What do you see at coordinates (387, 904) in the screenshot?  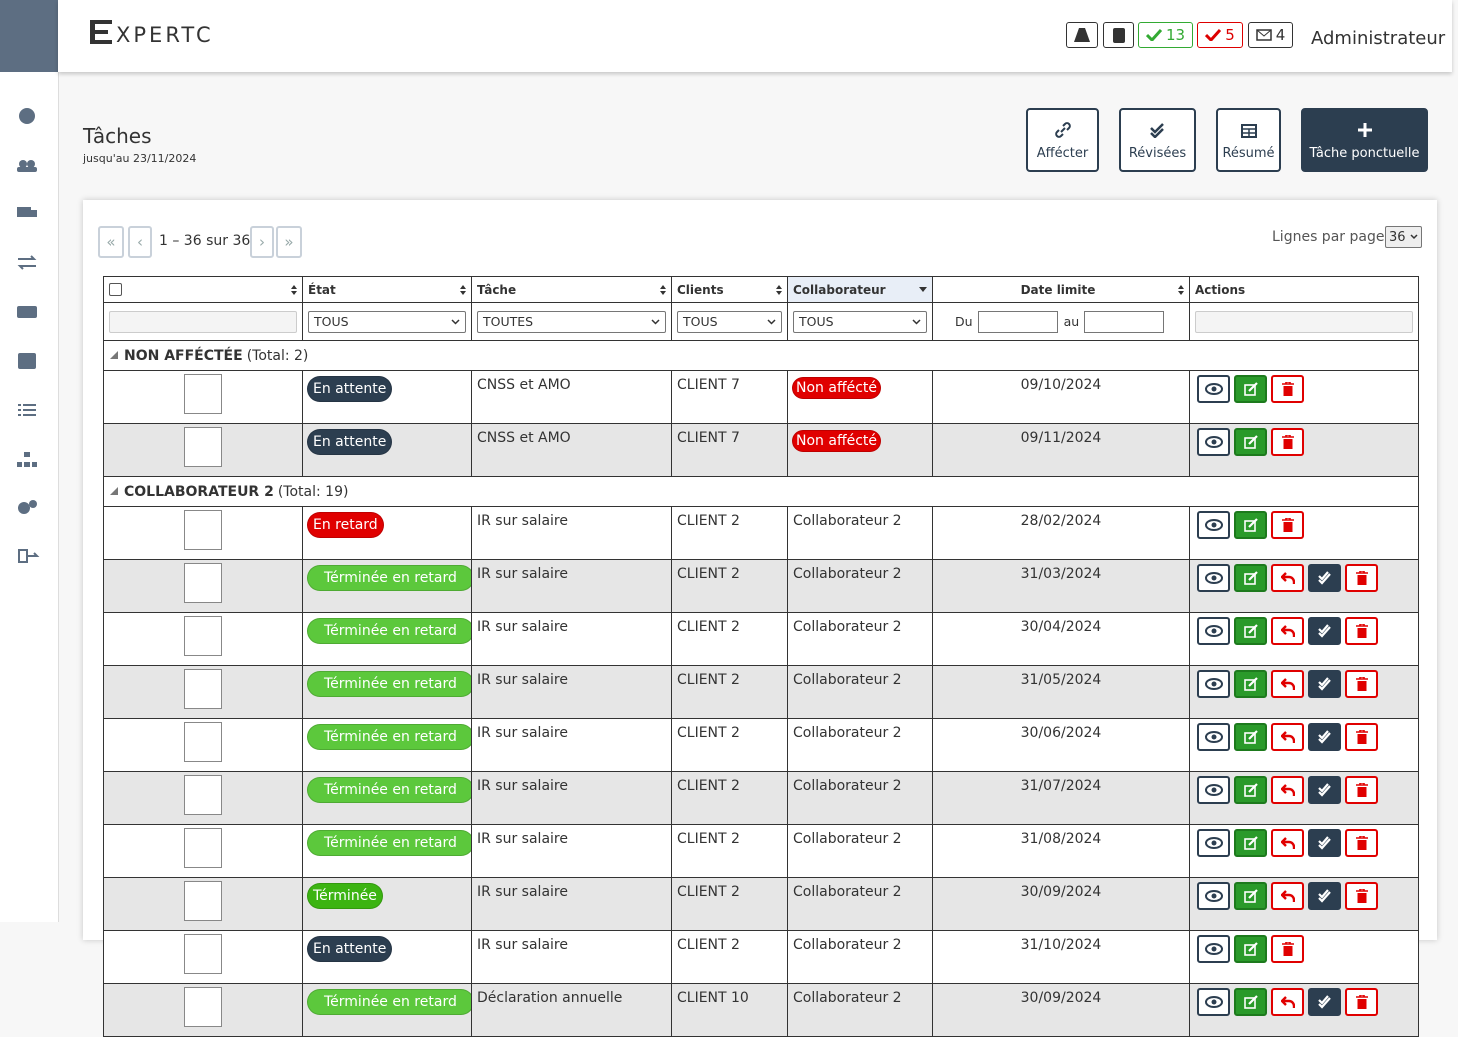 I see `state-cell: Términée` at bounding box center [387, 904].